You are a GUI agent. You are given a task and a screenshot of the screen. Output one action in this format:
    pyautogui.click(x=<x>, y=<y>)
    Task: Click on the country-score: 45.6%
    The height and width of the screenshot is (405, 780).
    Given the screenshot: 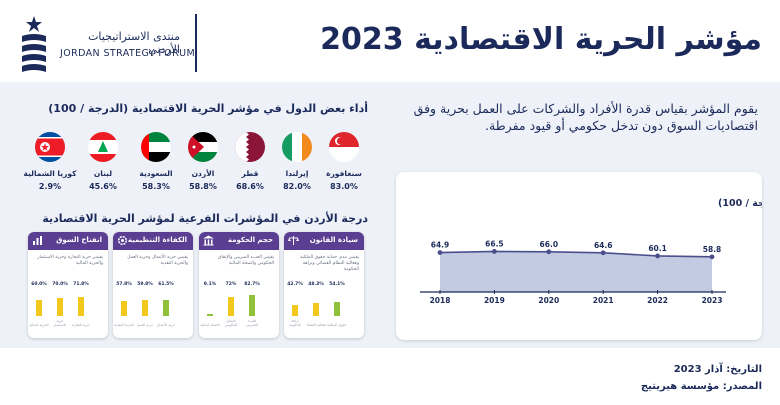 What is the action you would take?
    pyautogui.click(x=103, y=186)
    